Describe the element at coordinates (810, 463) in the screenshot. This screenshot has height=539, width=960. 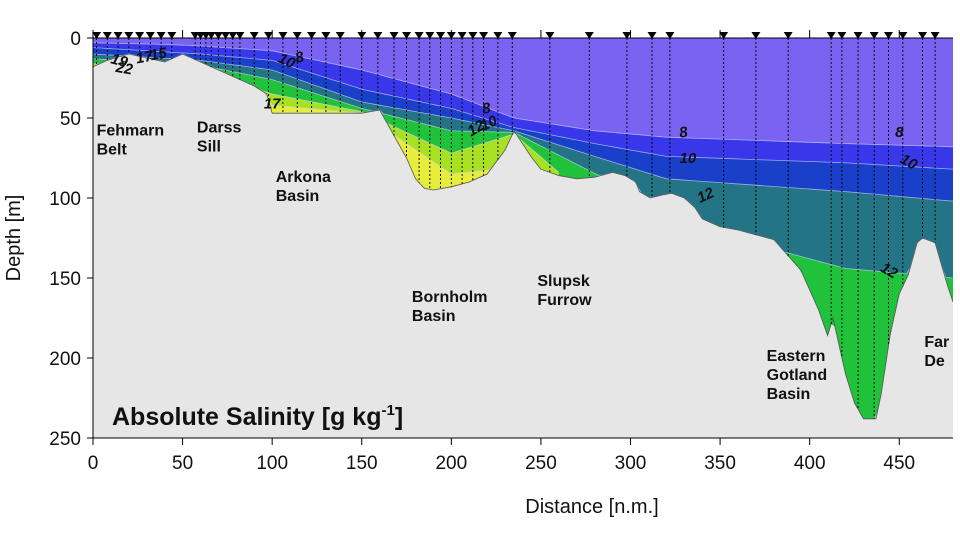
I see `x-tick-label: 400` at that location.